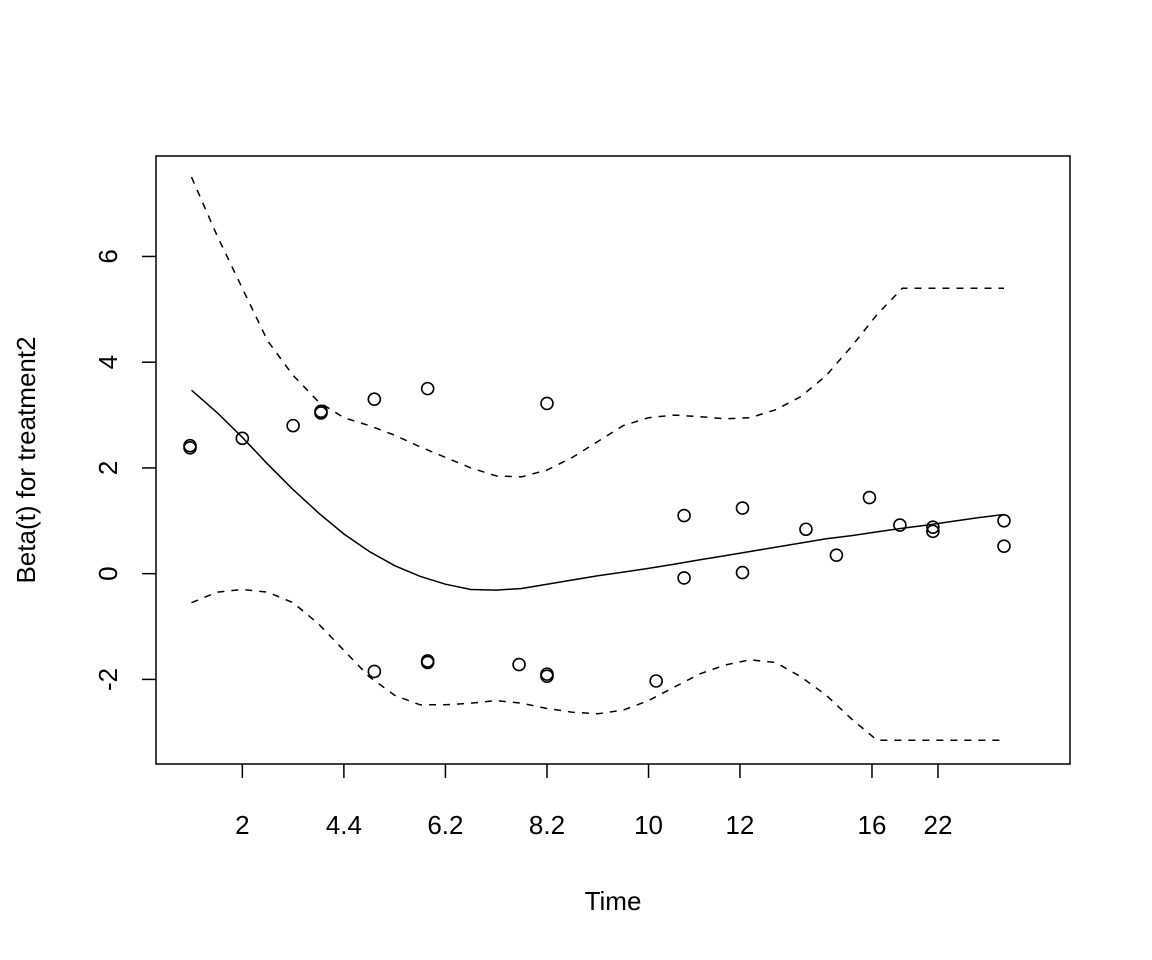 This screenshot has height=960, width=1152. Describe the element at coordinates (108, 256) in the screenshot. I see `y-tick-label: 6` at that location.